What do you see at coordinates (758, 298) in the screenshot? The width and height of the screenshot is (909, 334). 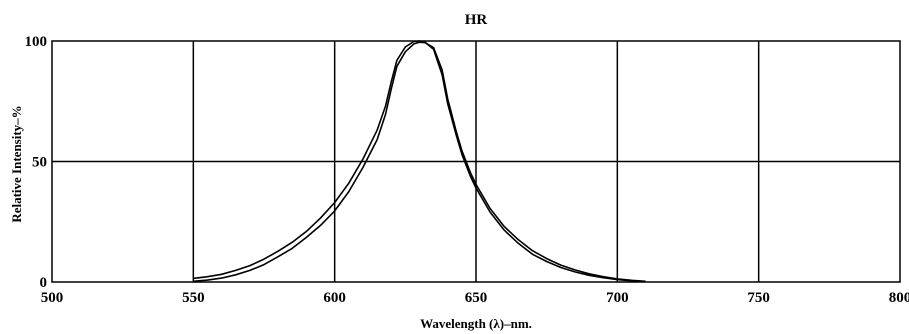 I see `x-tick-label: 750` at bounding box center [758, 298].